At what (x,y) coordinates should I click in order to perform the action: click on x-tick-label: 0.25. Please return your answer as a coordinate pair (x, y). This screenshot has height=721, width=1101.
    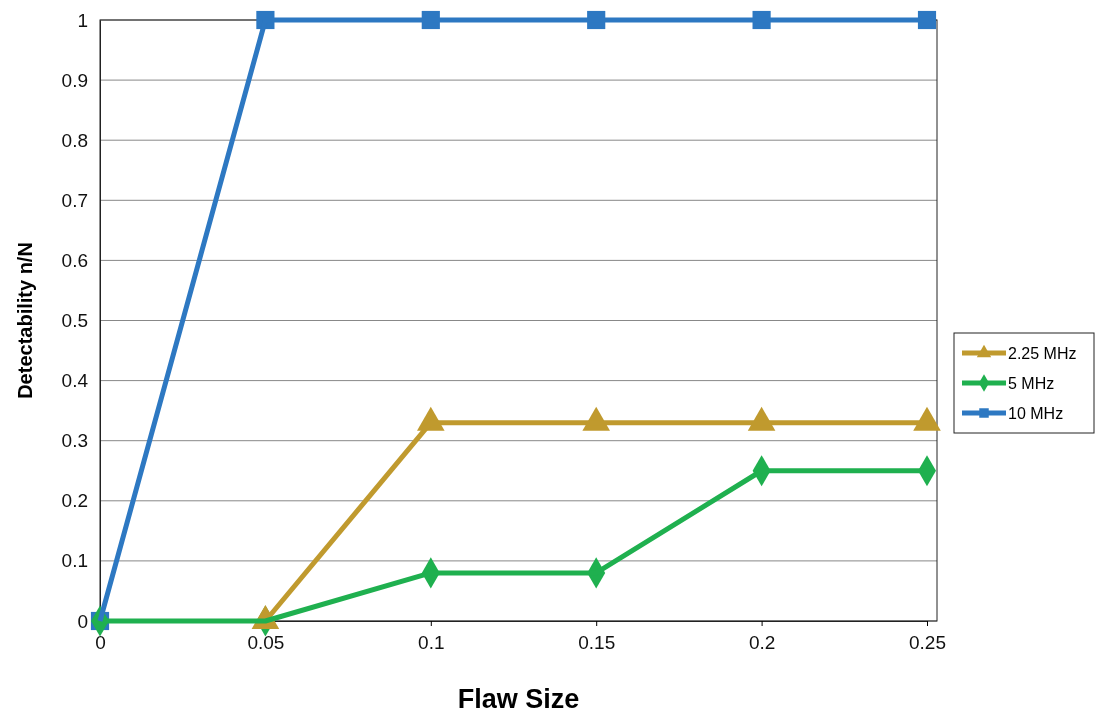
    Looking at the image, I should click on (927, 643).